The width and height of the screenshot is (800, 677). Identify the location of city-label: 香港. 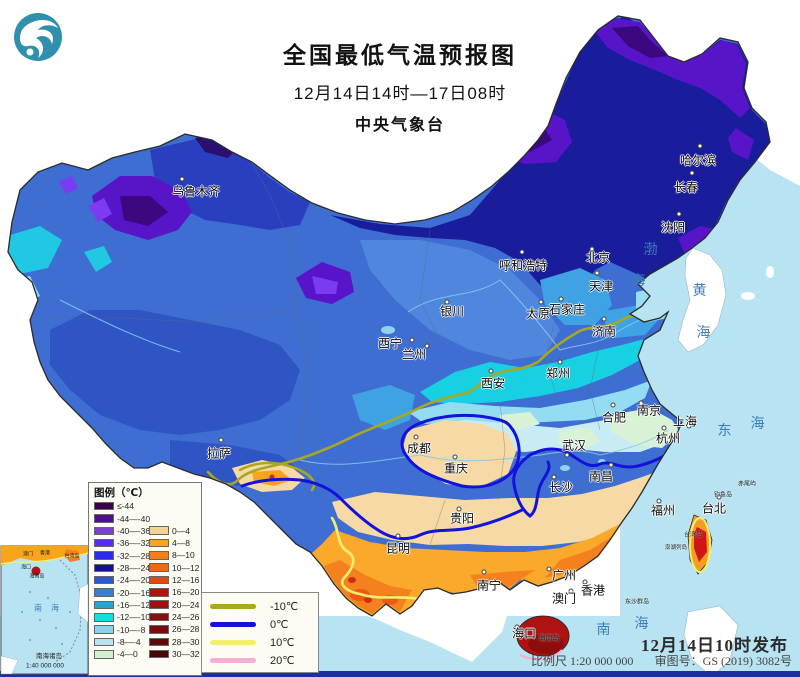
(593, 590).